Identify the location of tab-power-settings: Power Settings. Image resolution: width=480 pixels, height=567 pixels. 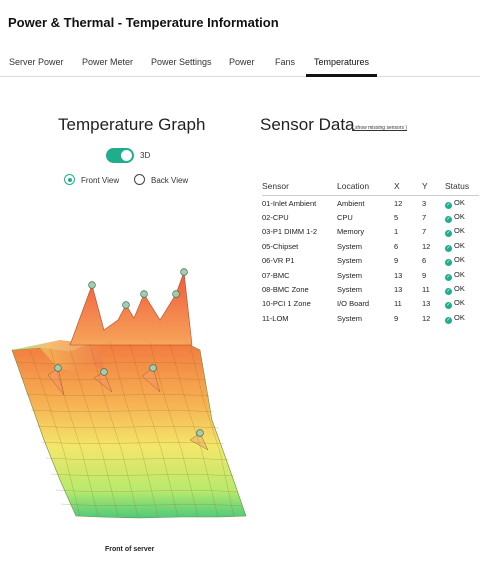
(181, 62).